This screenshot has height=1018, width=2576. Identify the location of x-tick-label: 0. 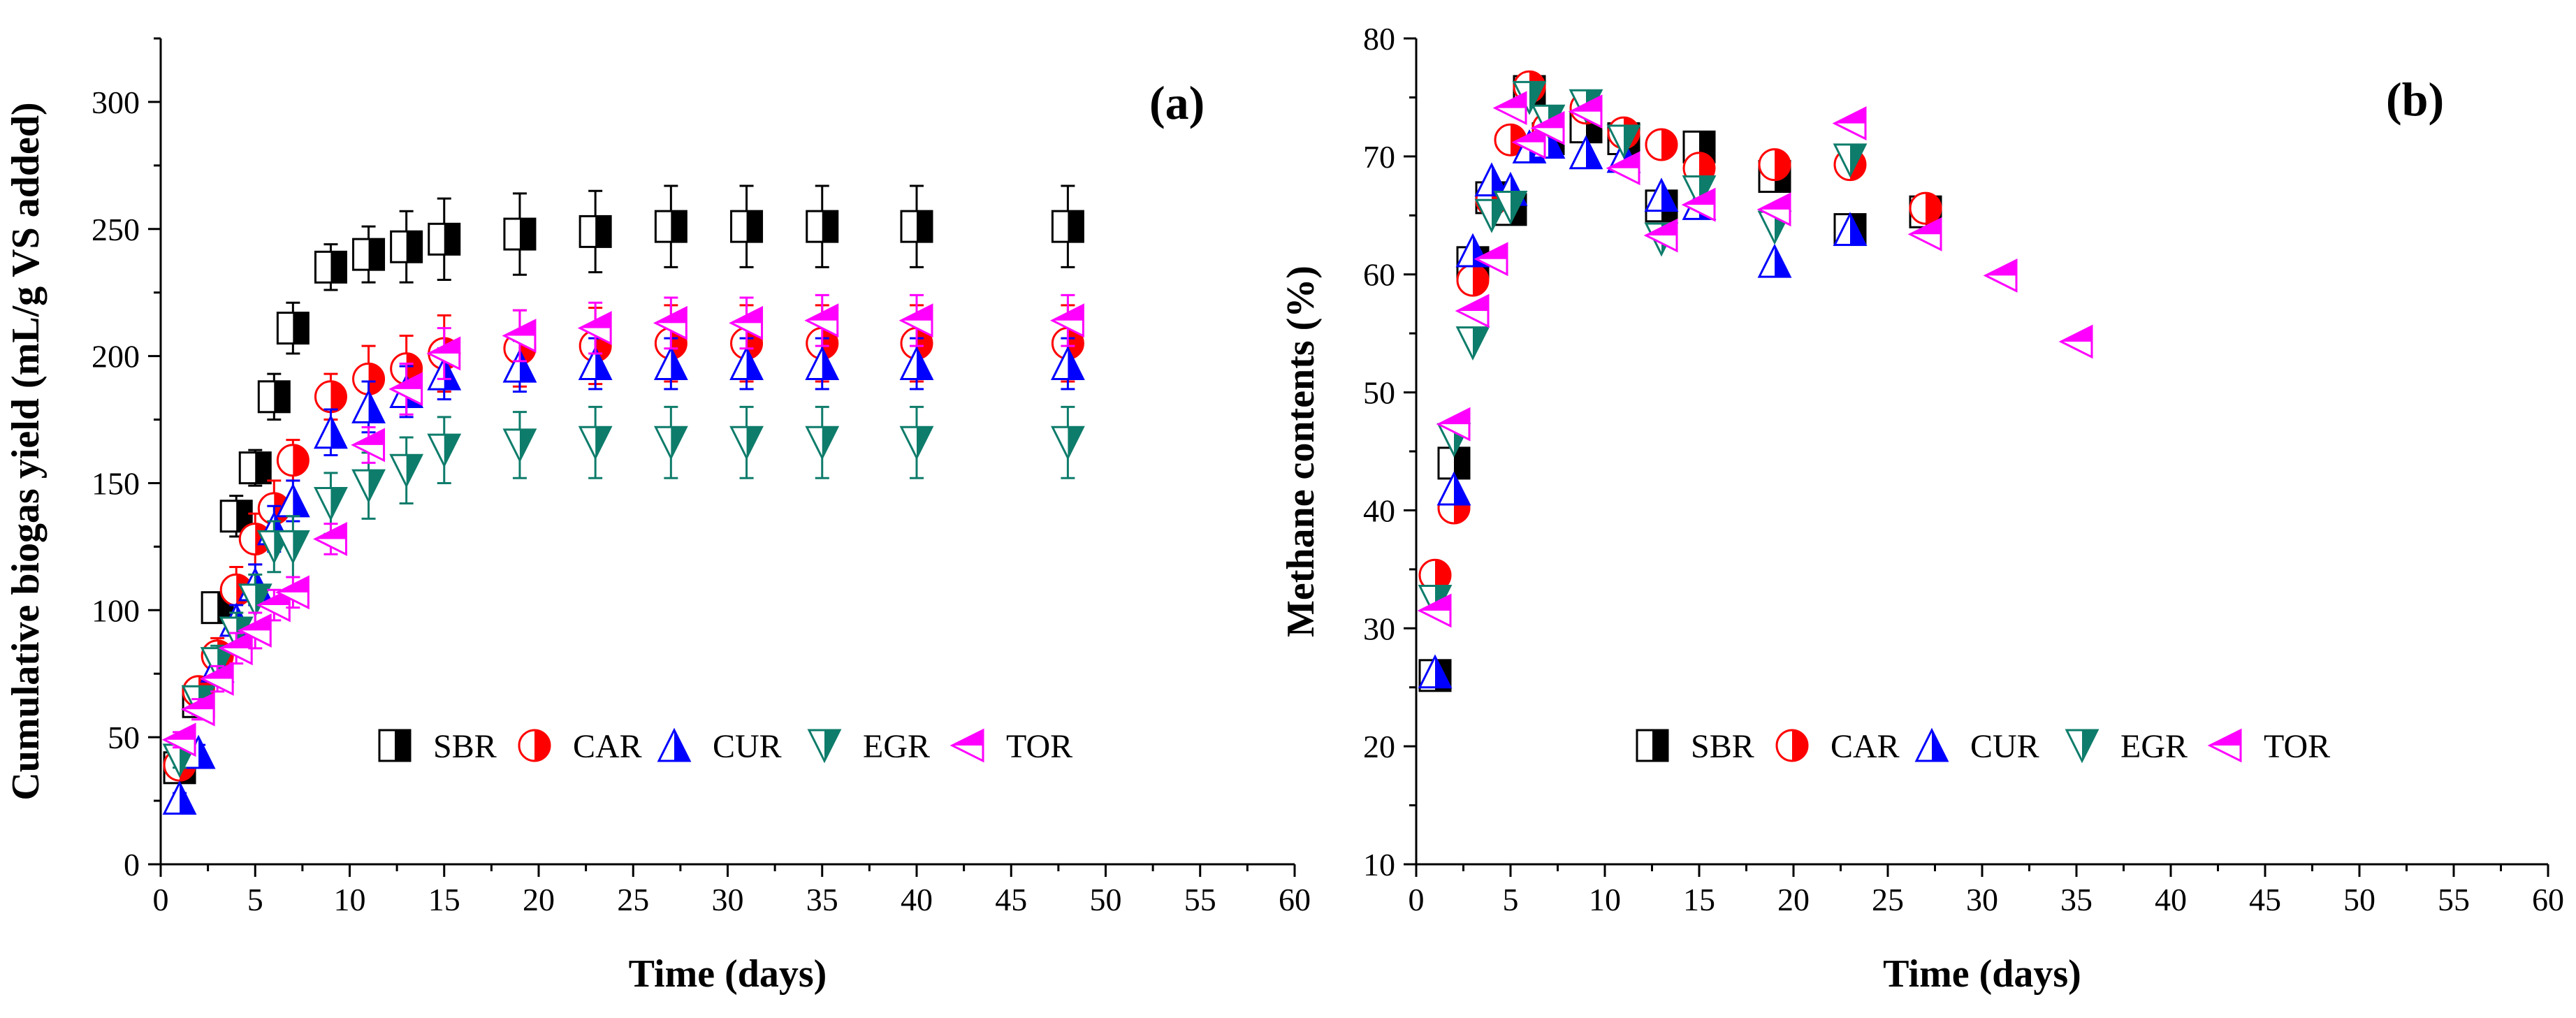
(161, 899).